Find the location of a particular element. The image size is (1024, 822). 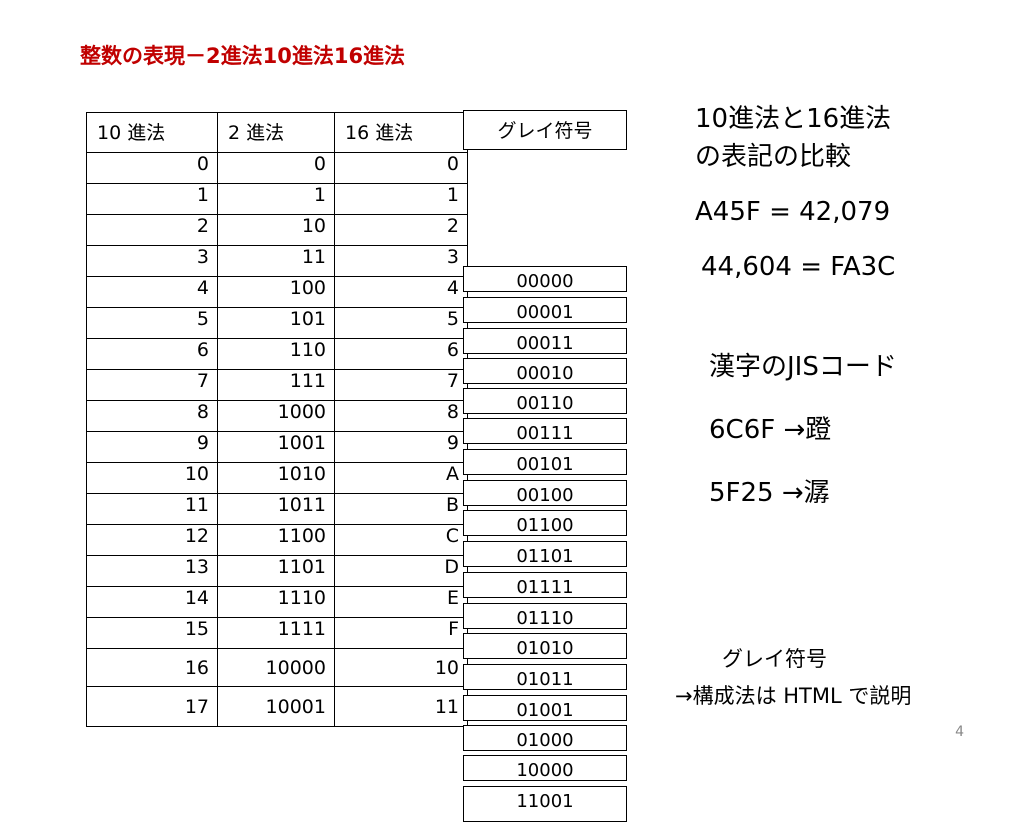

slide-title: 整数の表現－2進法10進法16進法 is located at coordinates (243, 56).